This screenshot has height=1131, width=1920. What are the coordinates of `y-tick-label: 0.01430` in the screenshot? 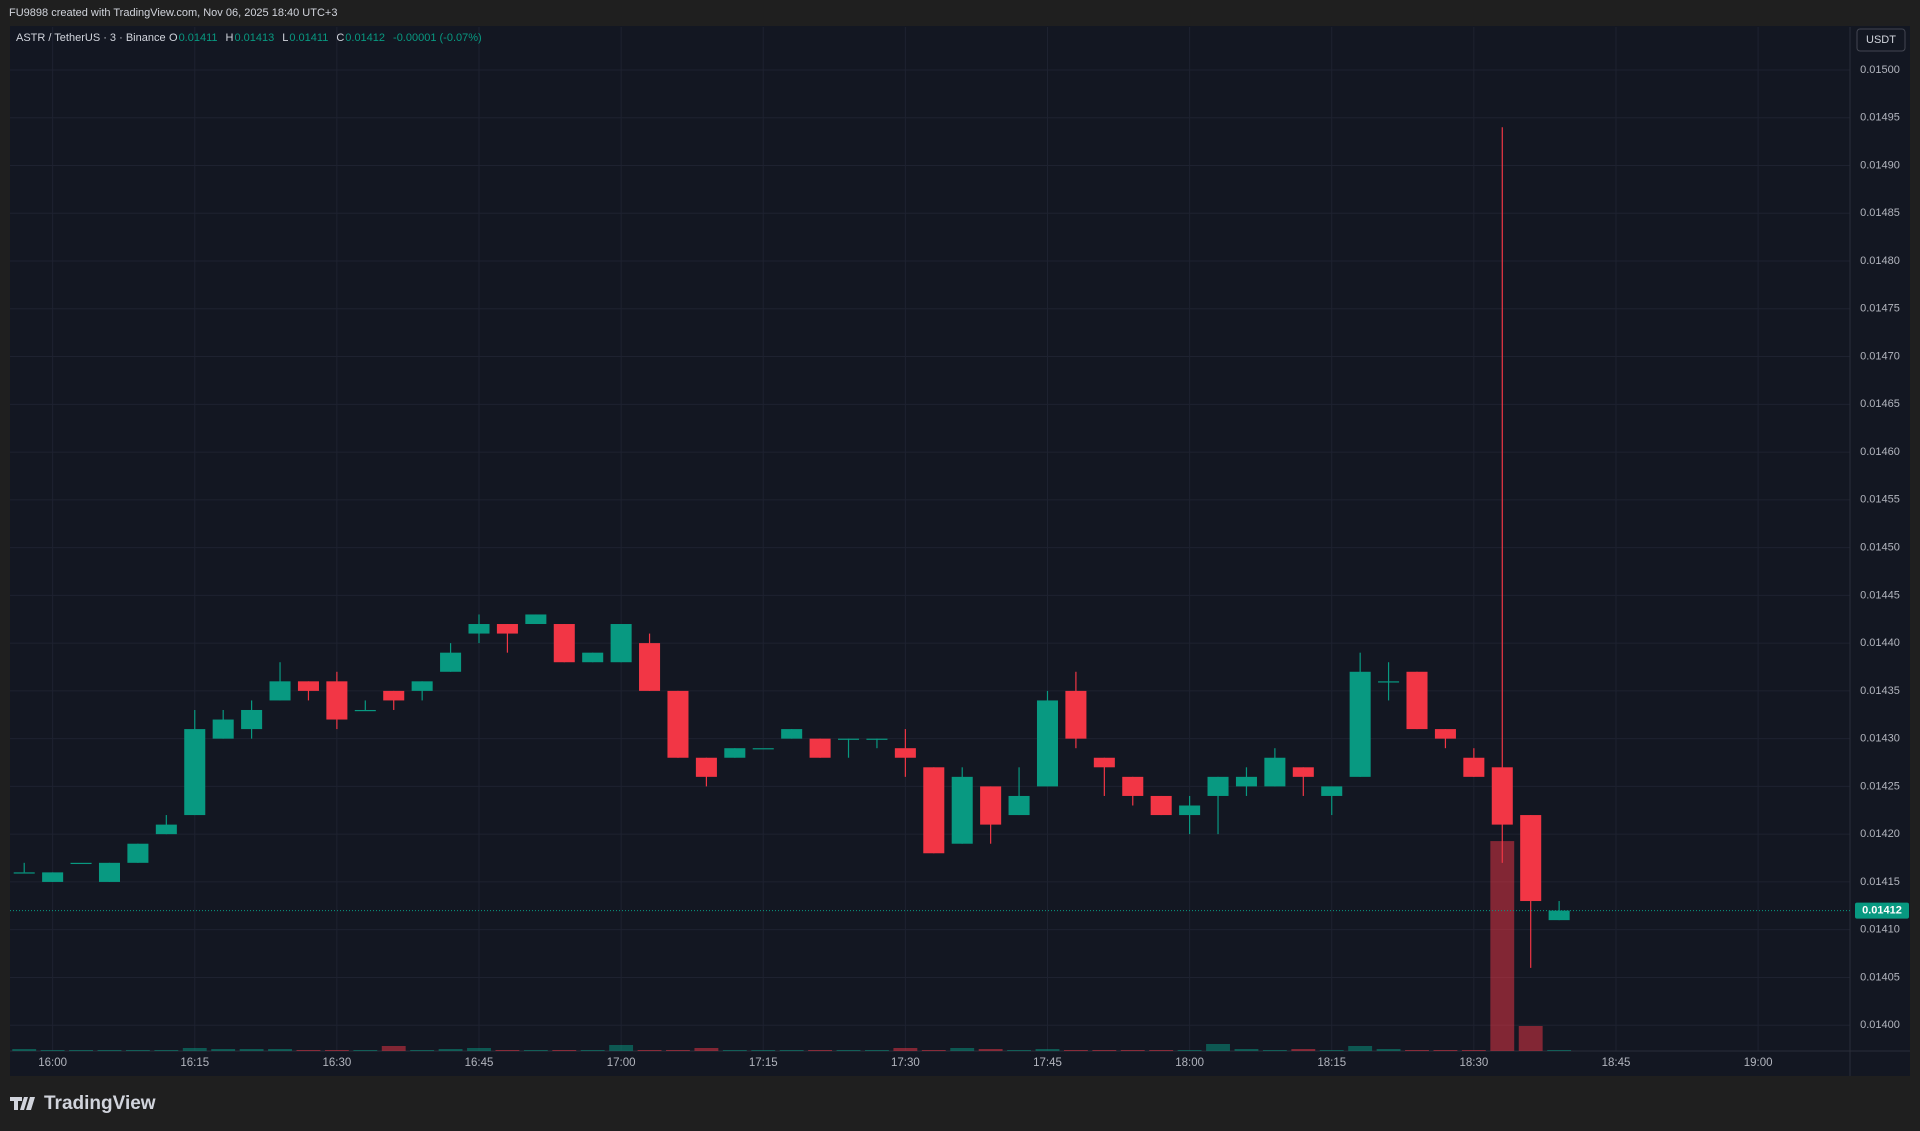 It's located at (1880, 739).